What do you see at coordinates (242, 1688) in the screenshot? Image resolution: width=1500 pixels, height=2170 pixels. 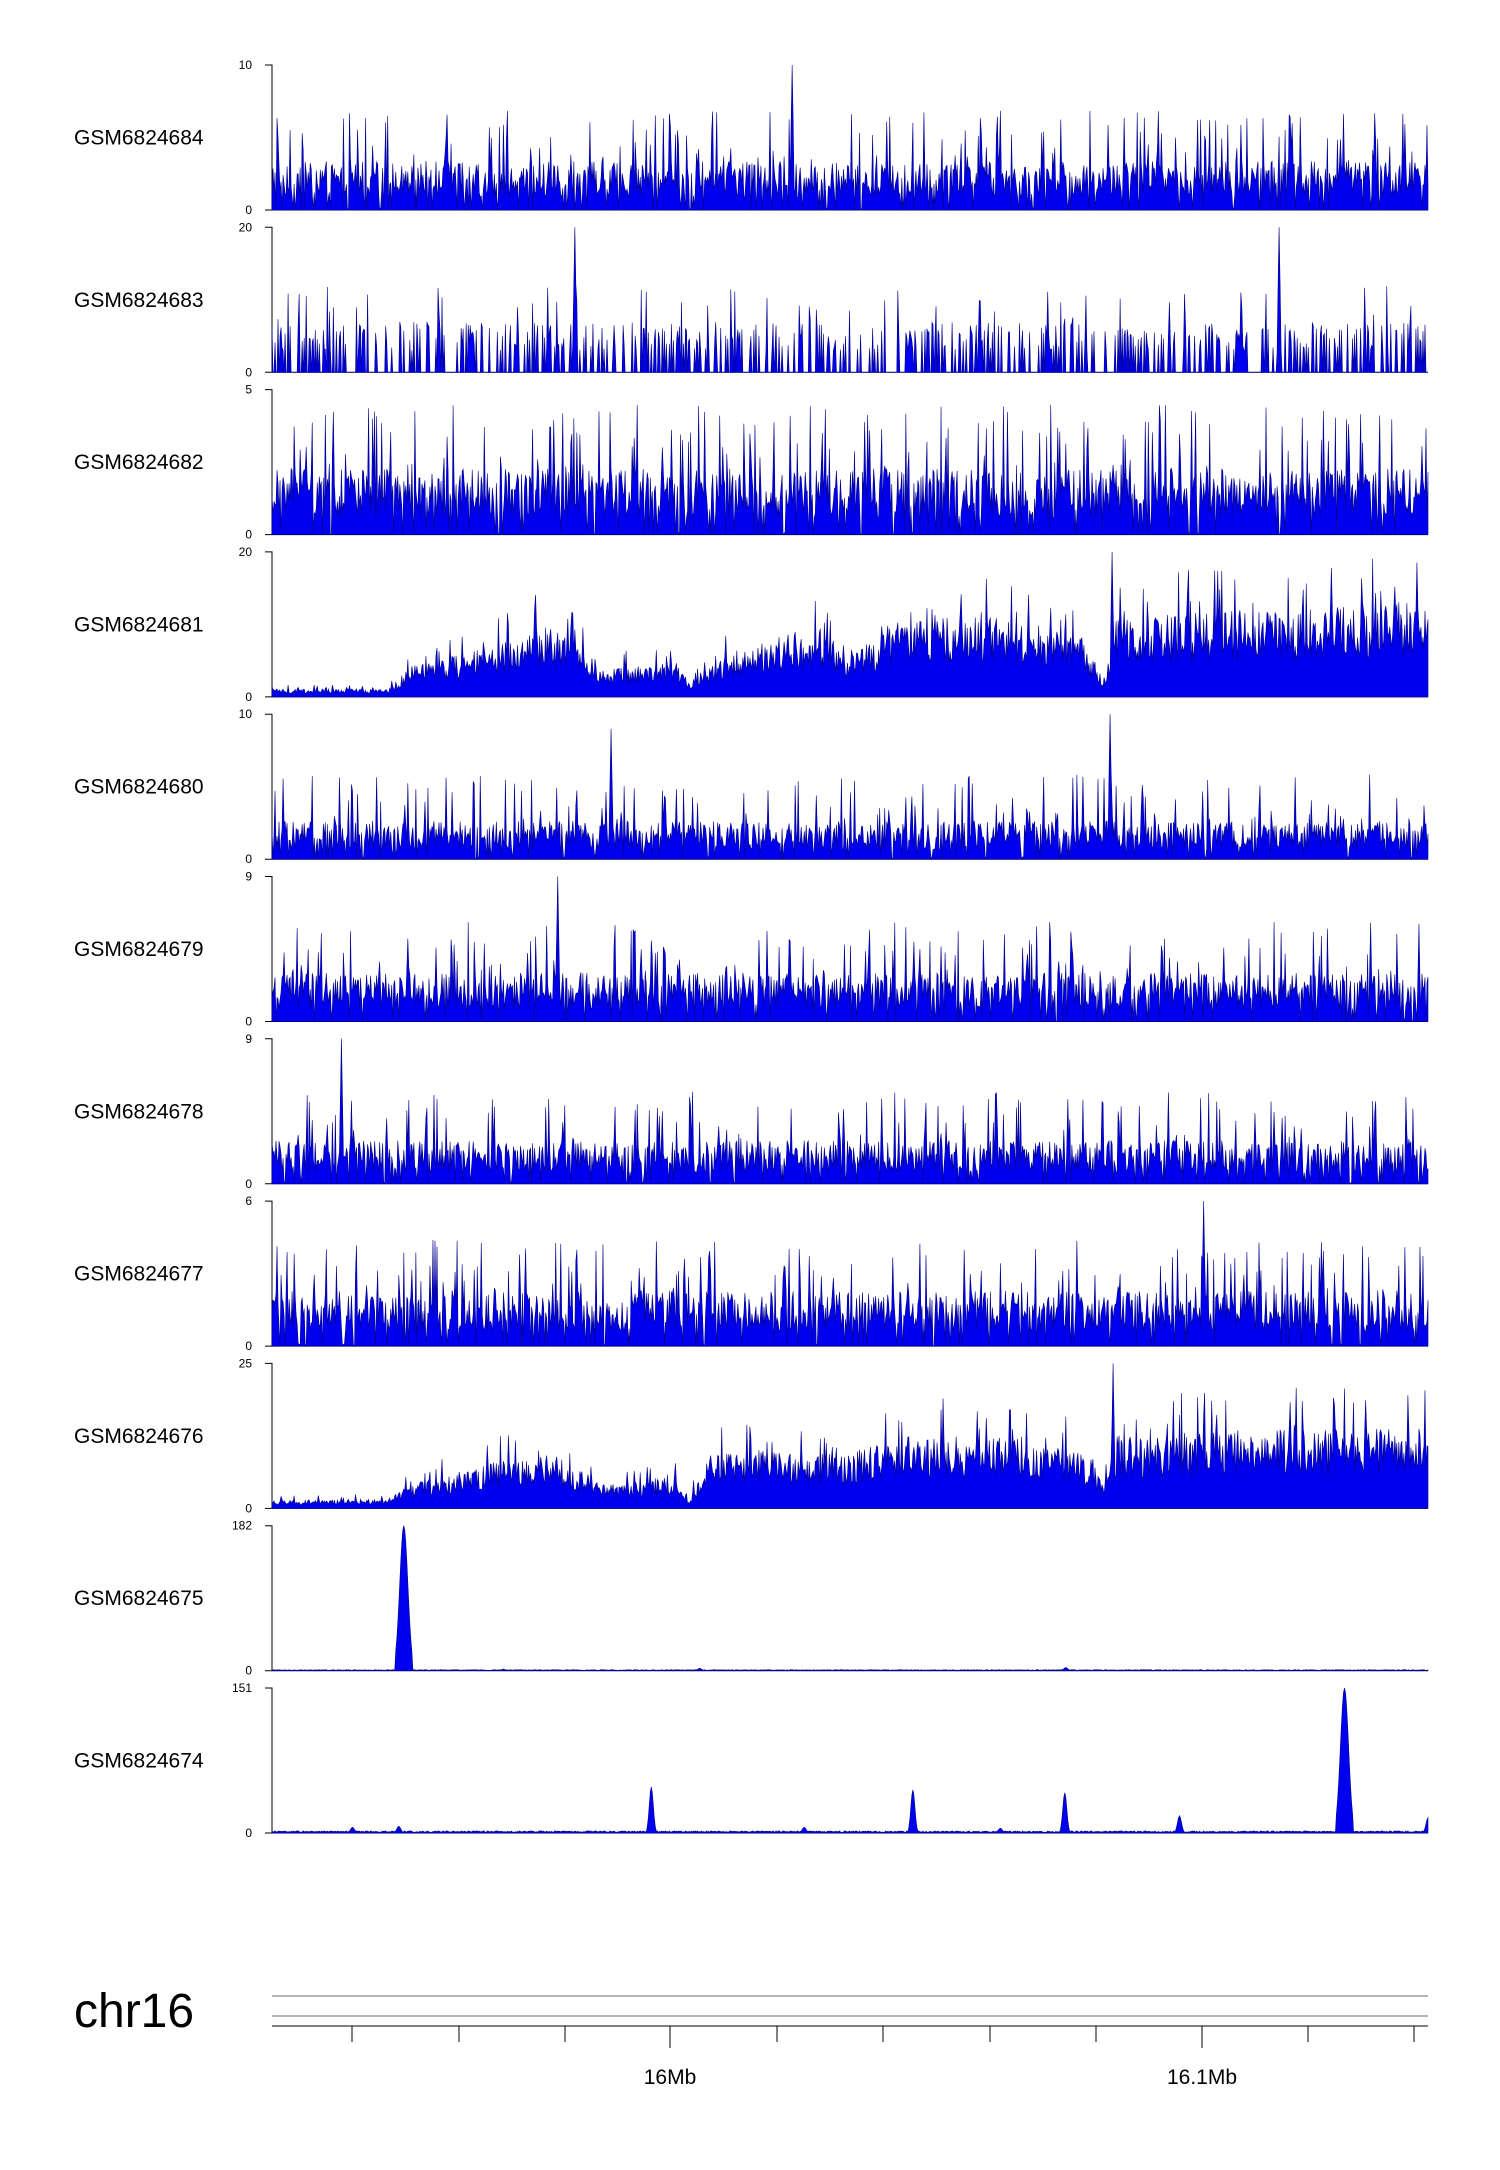 I see `y-tick-max: 151` at bounding box center [242, 1688].